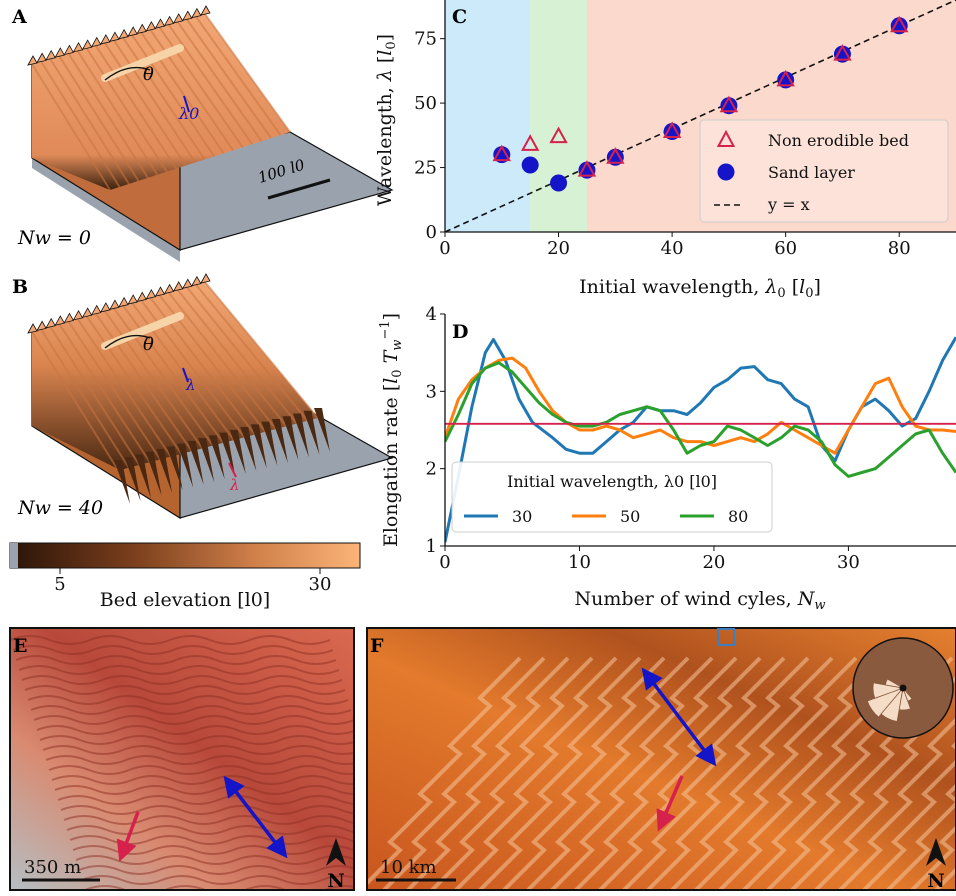 The height and width of the screenshot is (896, 956). I want to click on panel-b-finger-marker, so click(232, 470).